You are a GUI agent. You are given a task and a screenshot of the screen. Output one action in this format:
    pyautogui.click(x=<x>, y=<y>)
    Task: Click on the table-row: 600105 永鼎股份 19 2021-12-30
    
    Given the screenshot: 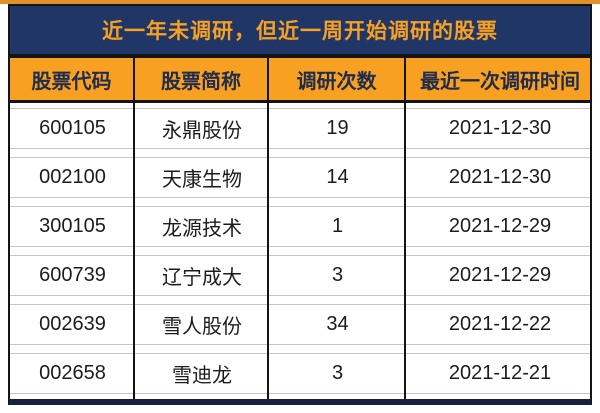 What is the action you would take?
    pyautogui.click(x=300, y=128)
    